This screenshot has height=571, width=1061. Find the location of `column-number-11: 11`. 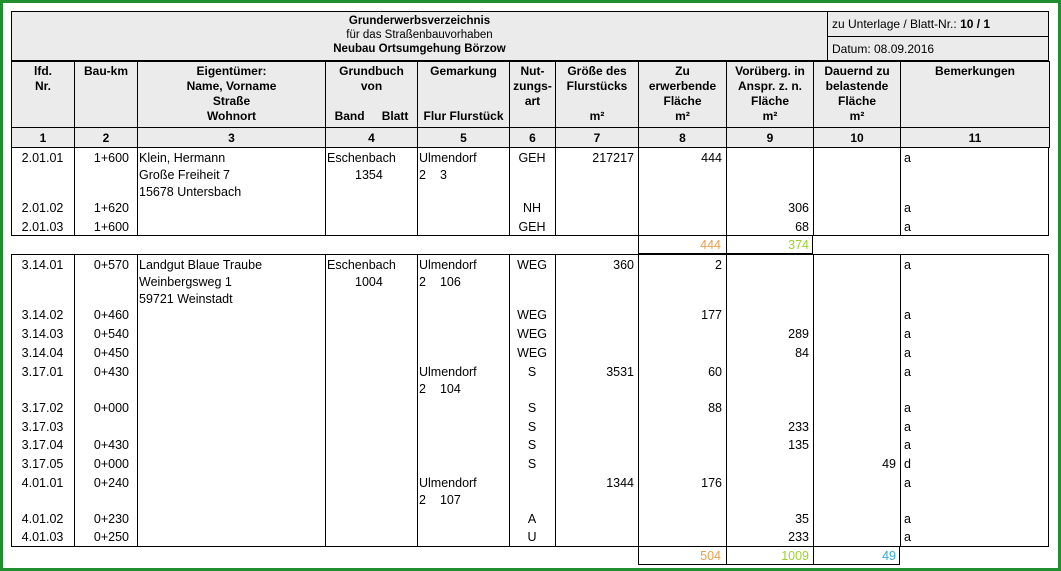

column-number-11: 11 is located at coordinates (975, 137).